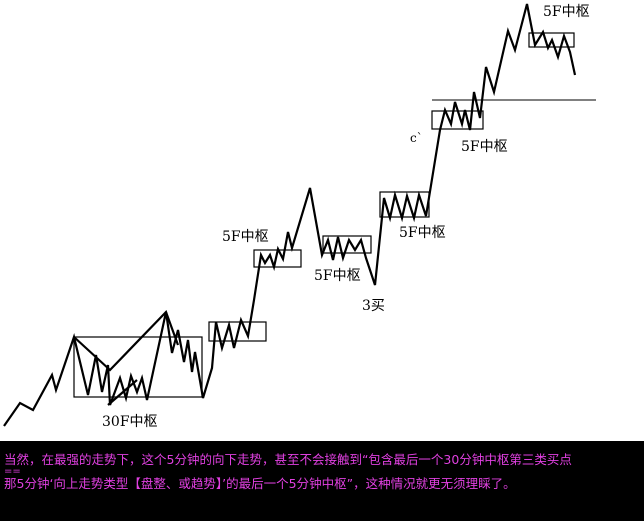 The width and height of the screenshot is (644, 521). I want to click on label-30f-zone: 30F中枢, so click(130, 422).